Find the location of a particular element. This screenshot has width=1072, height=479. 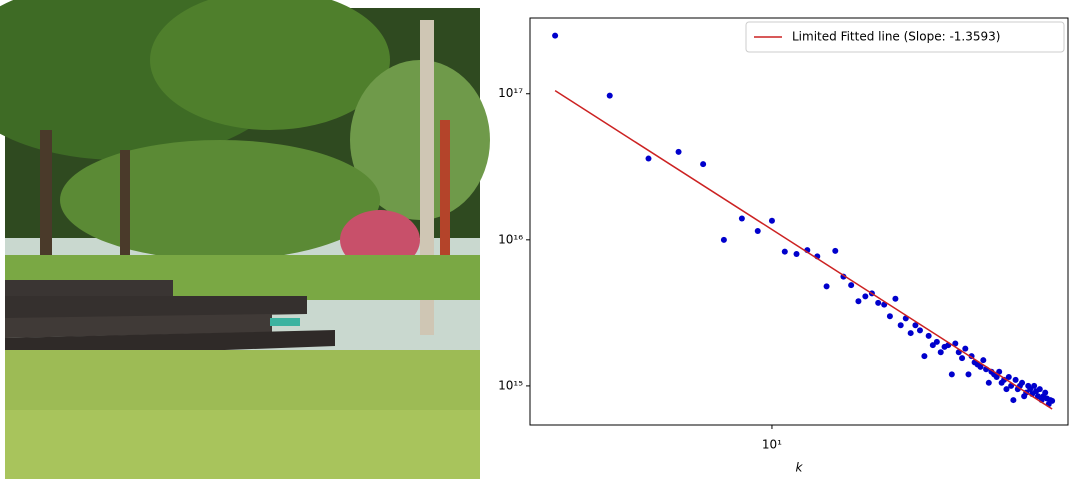

x-axis-label: k is located at coordinates (800, 468).